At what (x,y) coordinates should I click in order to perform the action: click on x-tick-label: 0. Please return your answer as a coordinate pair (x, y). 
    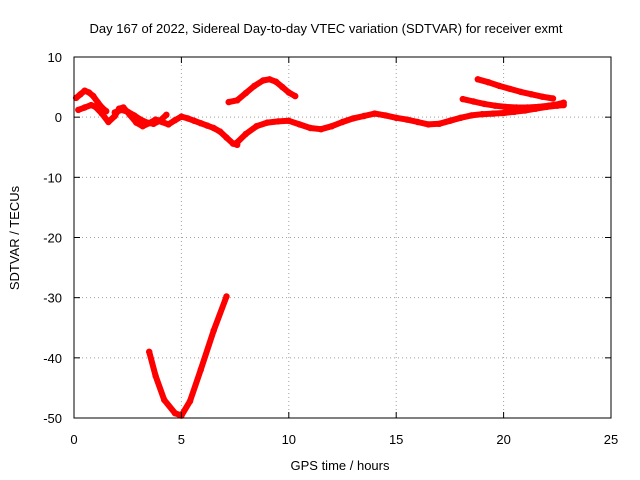
    Looking at the image, I should click on (73, 439).